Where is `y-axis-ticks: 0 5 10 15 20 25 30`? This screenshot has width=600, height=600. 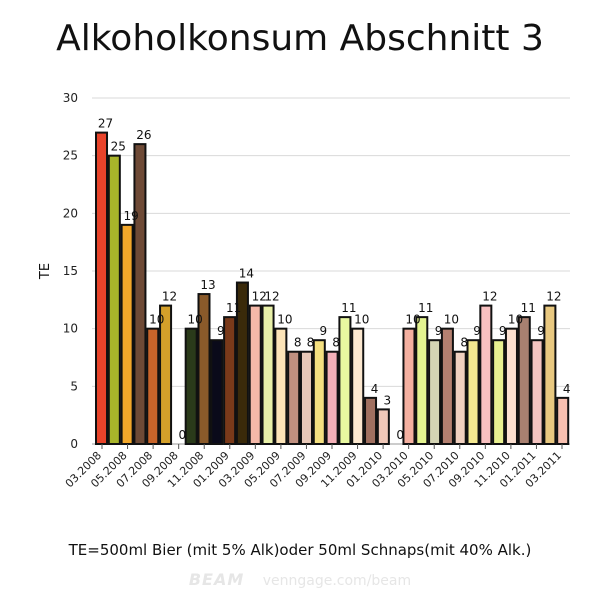 y-axis-ticks: 0 5 10 15 20 25 30 is located at coordinates (70, 271).